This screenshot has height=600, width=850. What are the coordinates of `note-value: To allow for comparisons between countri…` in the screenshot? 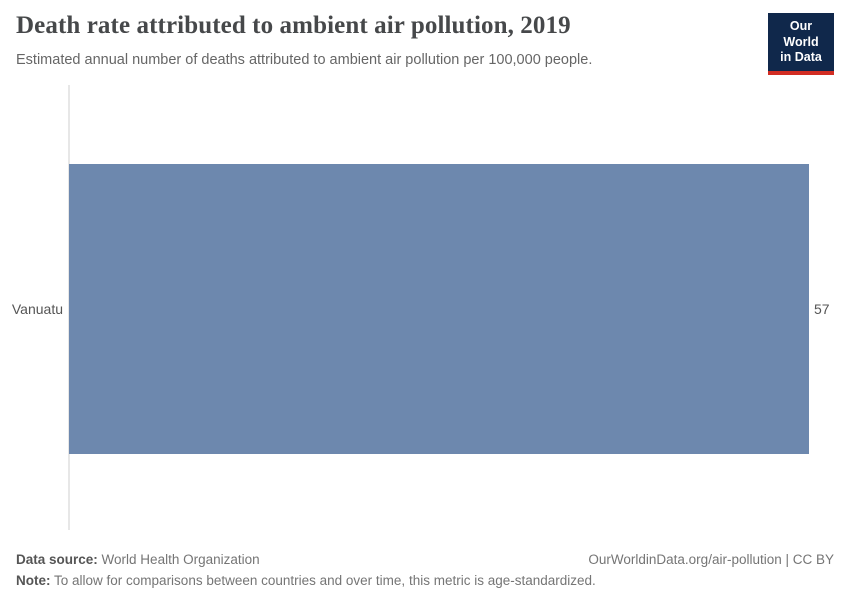 It's located at (325, 580).